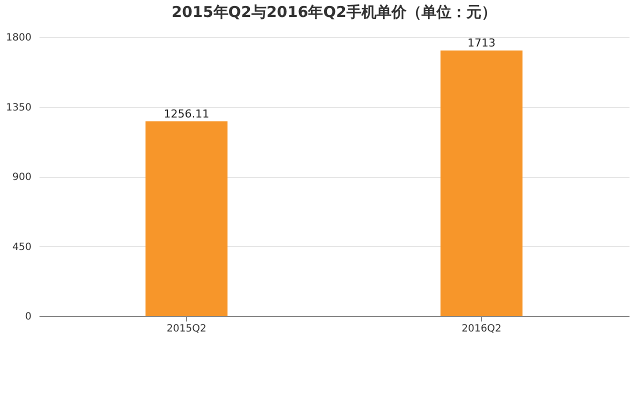  I want to click on y-tick-label: 1800, so click(19, 38).